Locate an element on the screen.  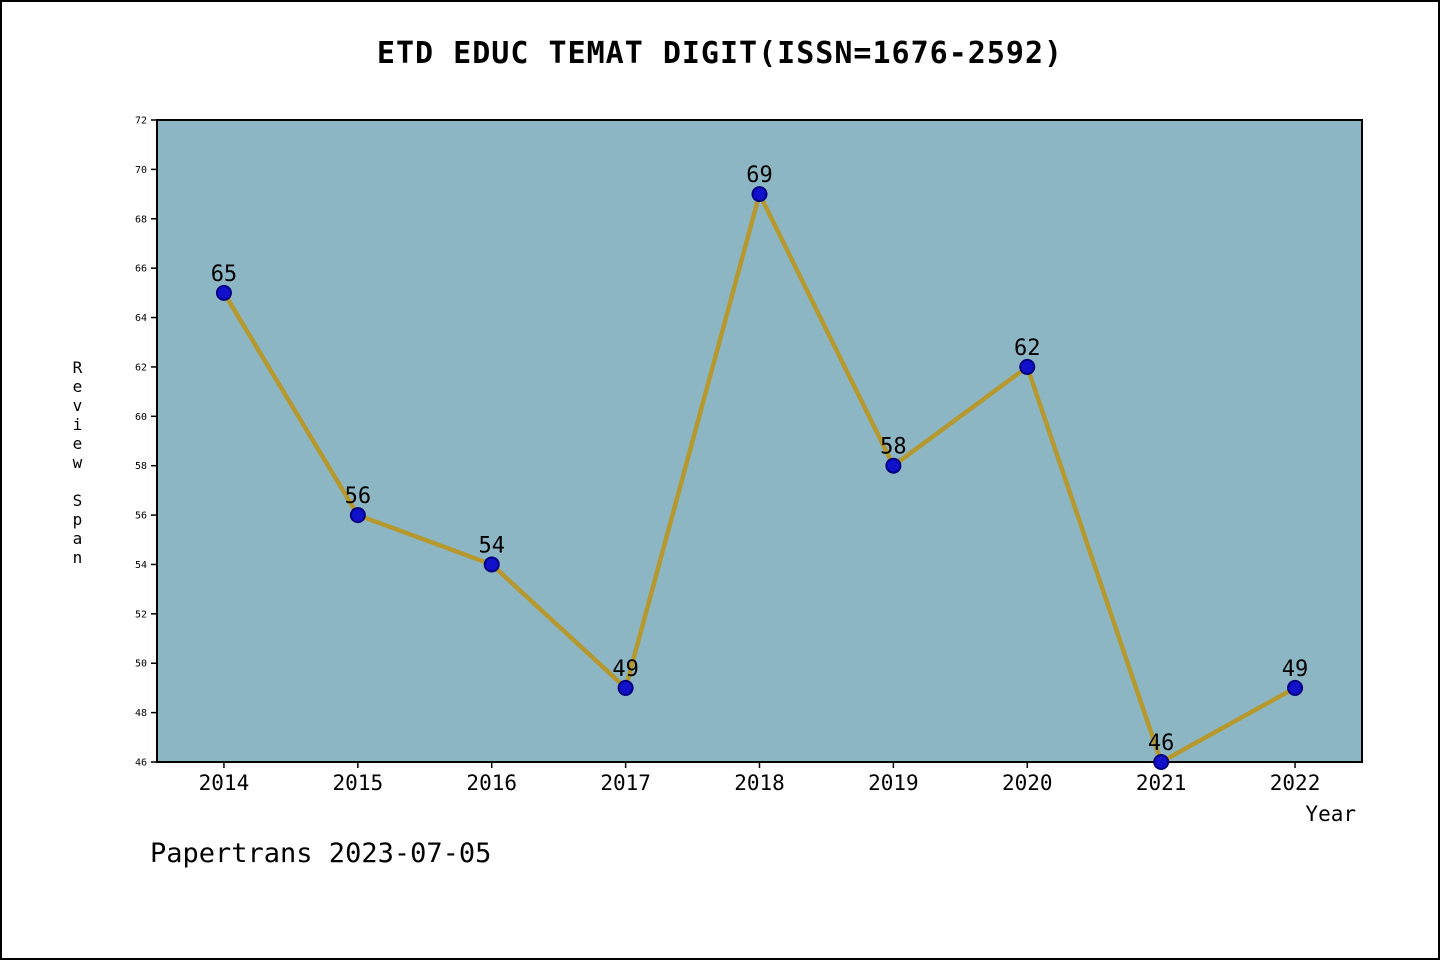
x-tick-label: 2021 is located at coordinates (1161, 783).